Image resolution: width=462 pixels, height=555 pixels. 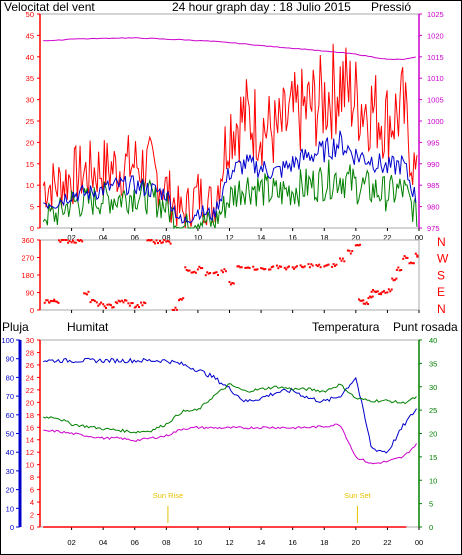 What do you see at coordinates (433, 142) in the screenshot?
I see `panel1-right-tick-label: 995` at bounding box center [433, 142].